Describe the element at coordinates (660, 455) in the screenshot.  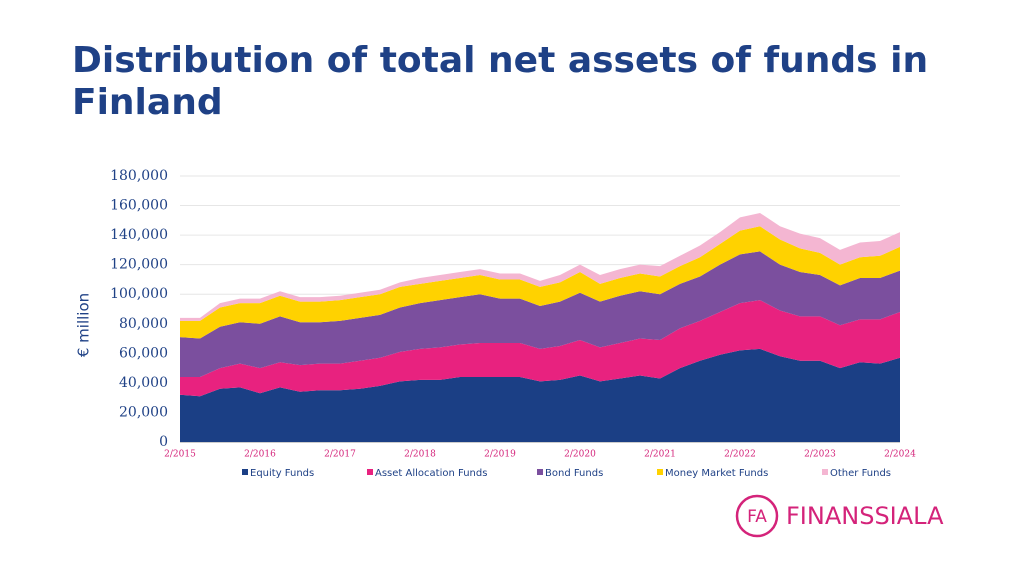
I see `x-tick-label: 2/2021` at that location.